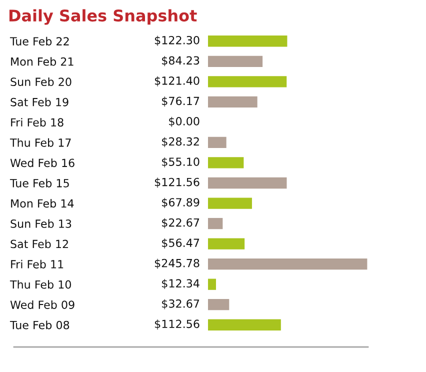  What do you see at coordinates (39, 41) in the screenshot?
I see `y-tick-label: Tue Feb 22` at bounding box center [39, 41].